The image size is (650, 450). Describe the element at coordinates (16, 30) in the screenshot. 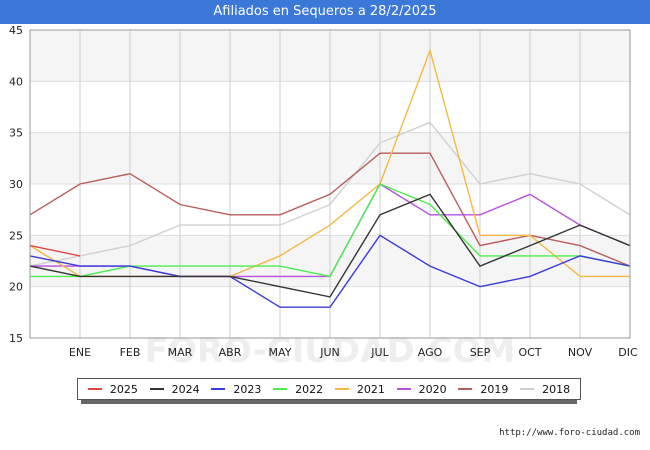

I see `y-tick-label: 45` at that location.